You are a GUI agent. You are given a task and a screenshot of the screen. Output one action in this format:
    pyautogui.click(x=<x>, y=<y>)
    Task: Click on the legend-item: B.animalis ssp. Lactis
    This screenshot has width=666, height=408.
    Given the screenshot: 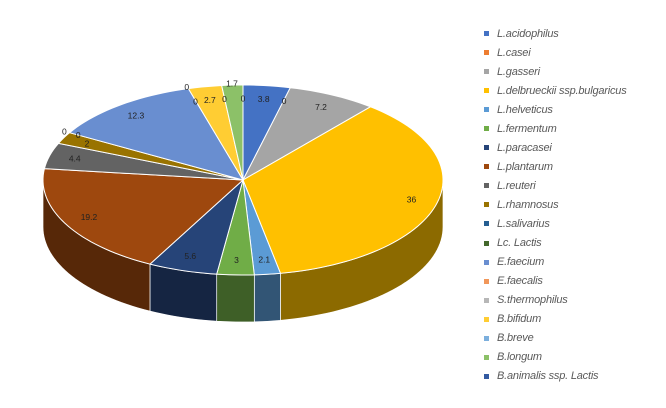 What is the action you would take?
    pyautogui.click(x=555, y=376)
    